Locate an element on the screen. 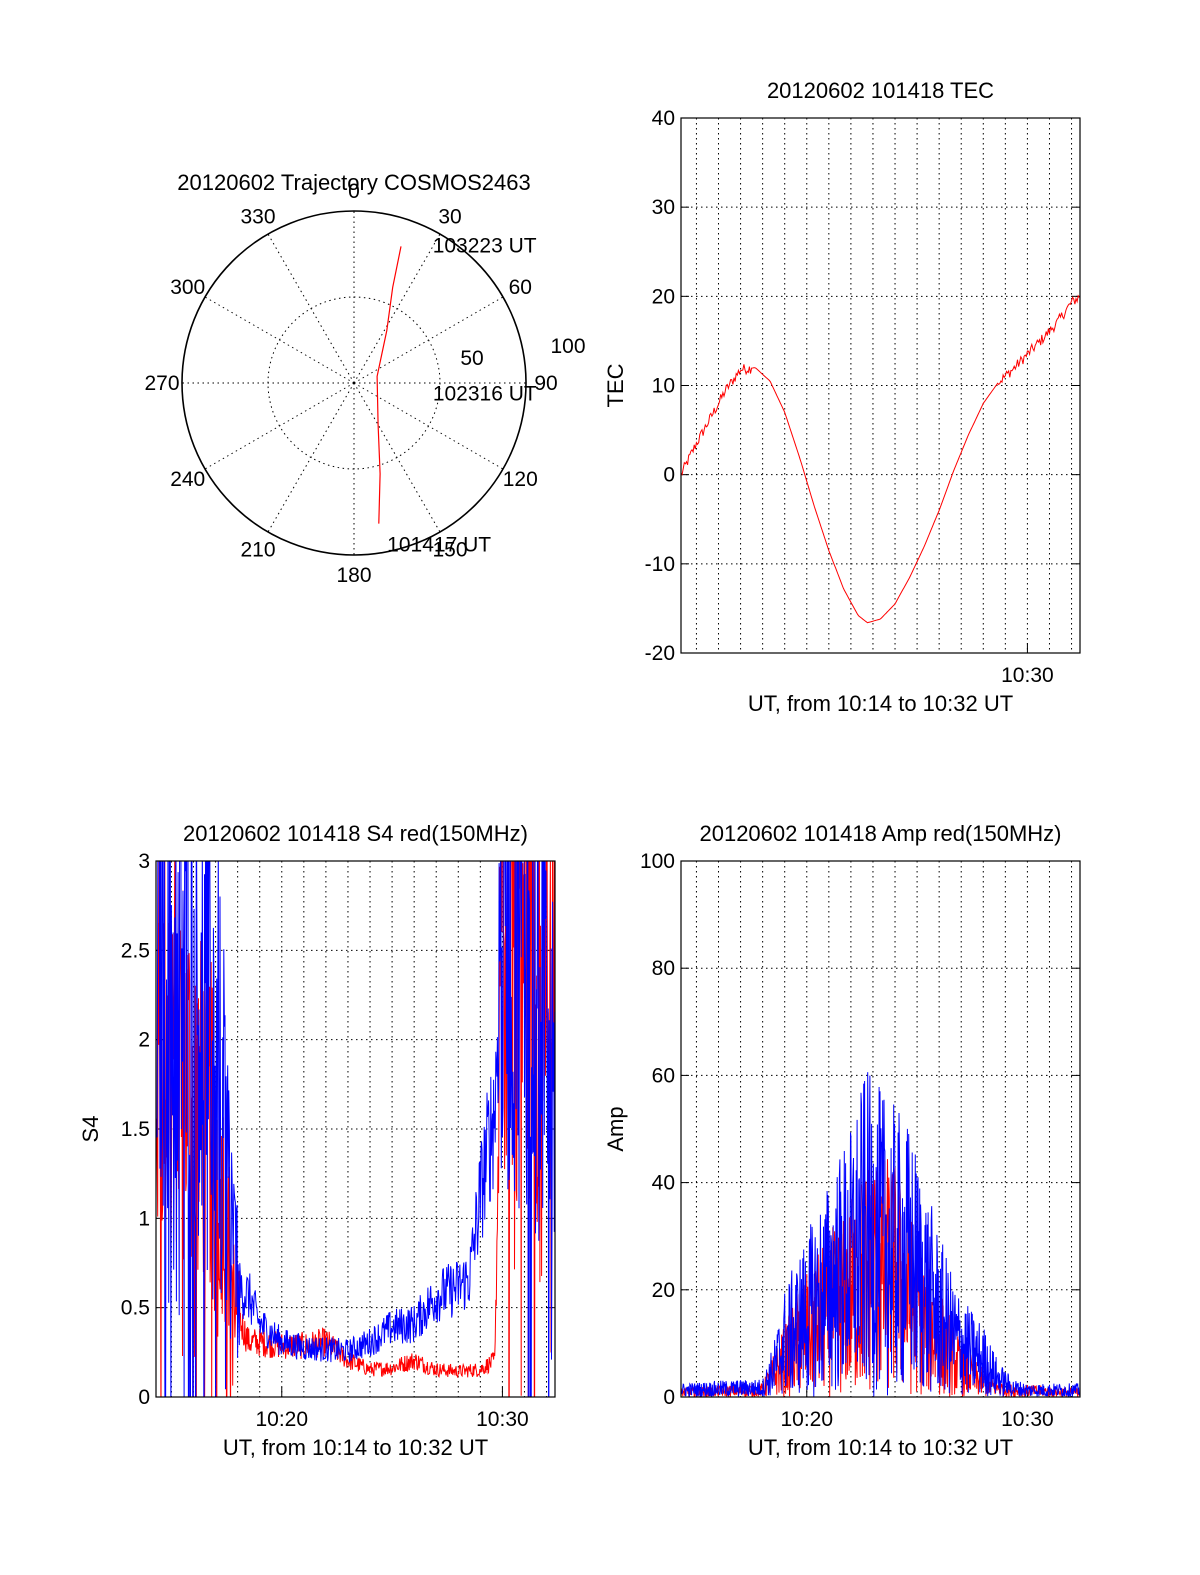  polar-title: 20120602 Trajectory COSMOS2463 is located at coordinates (353, 182).